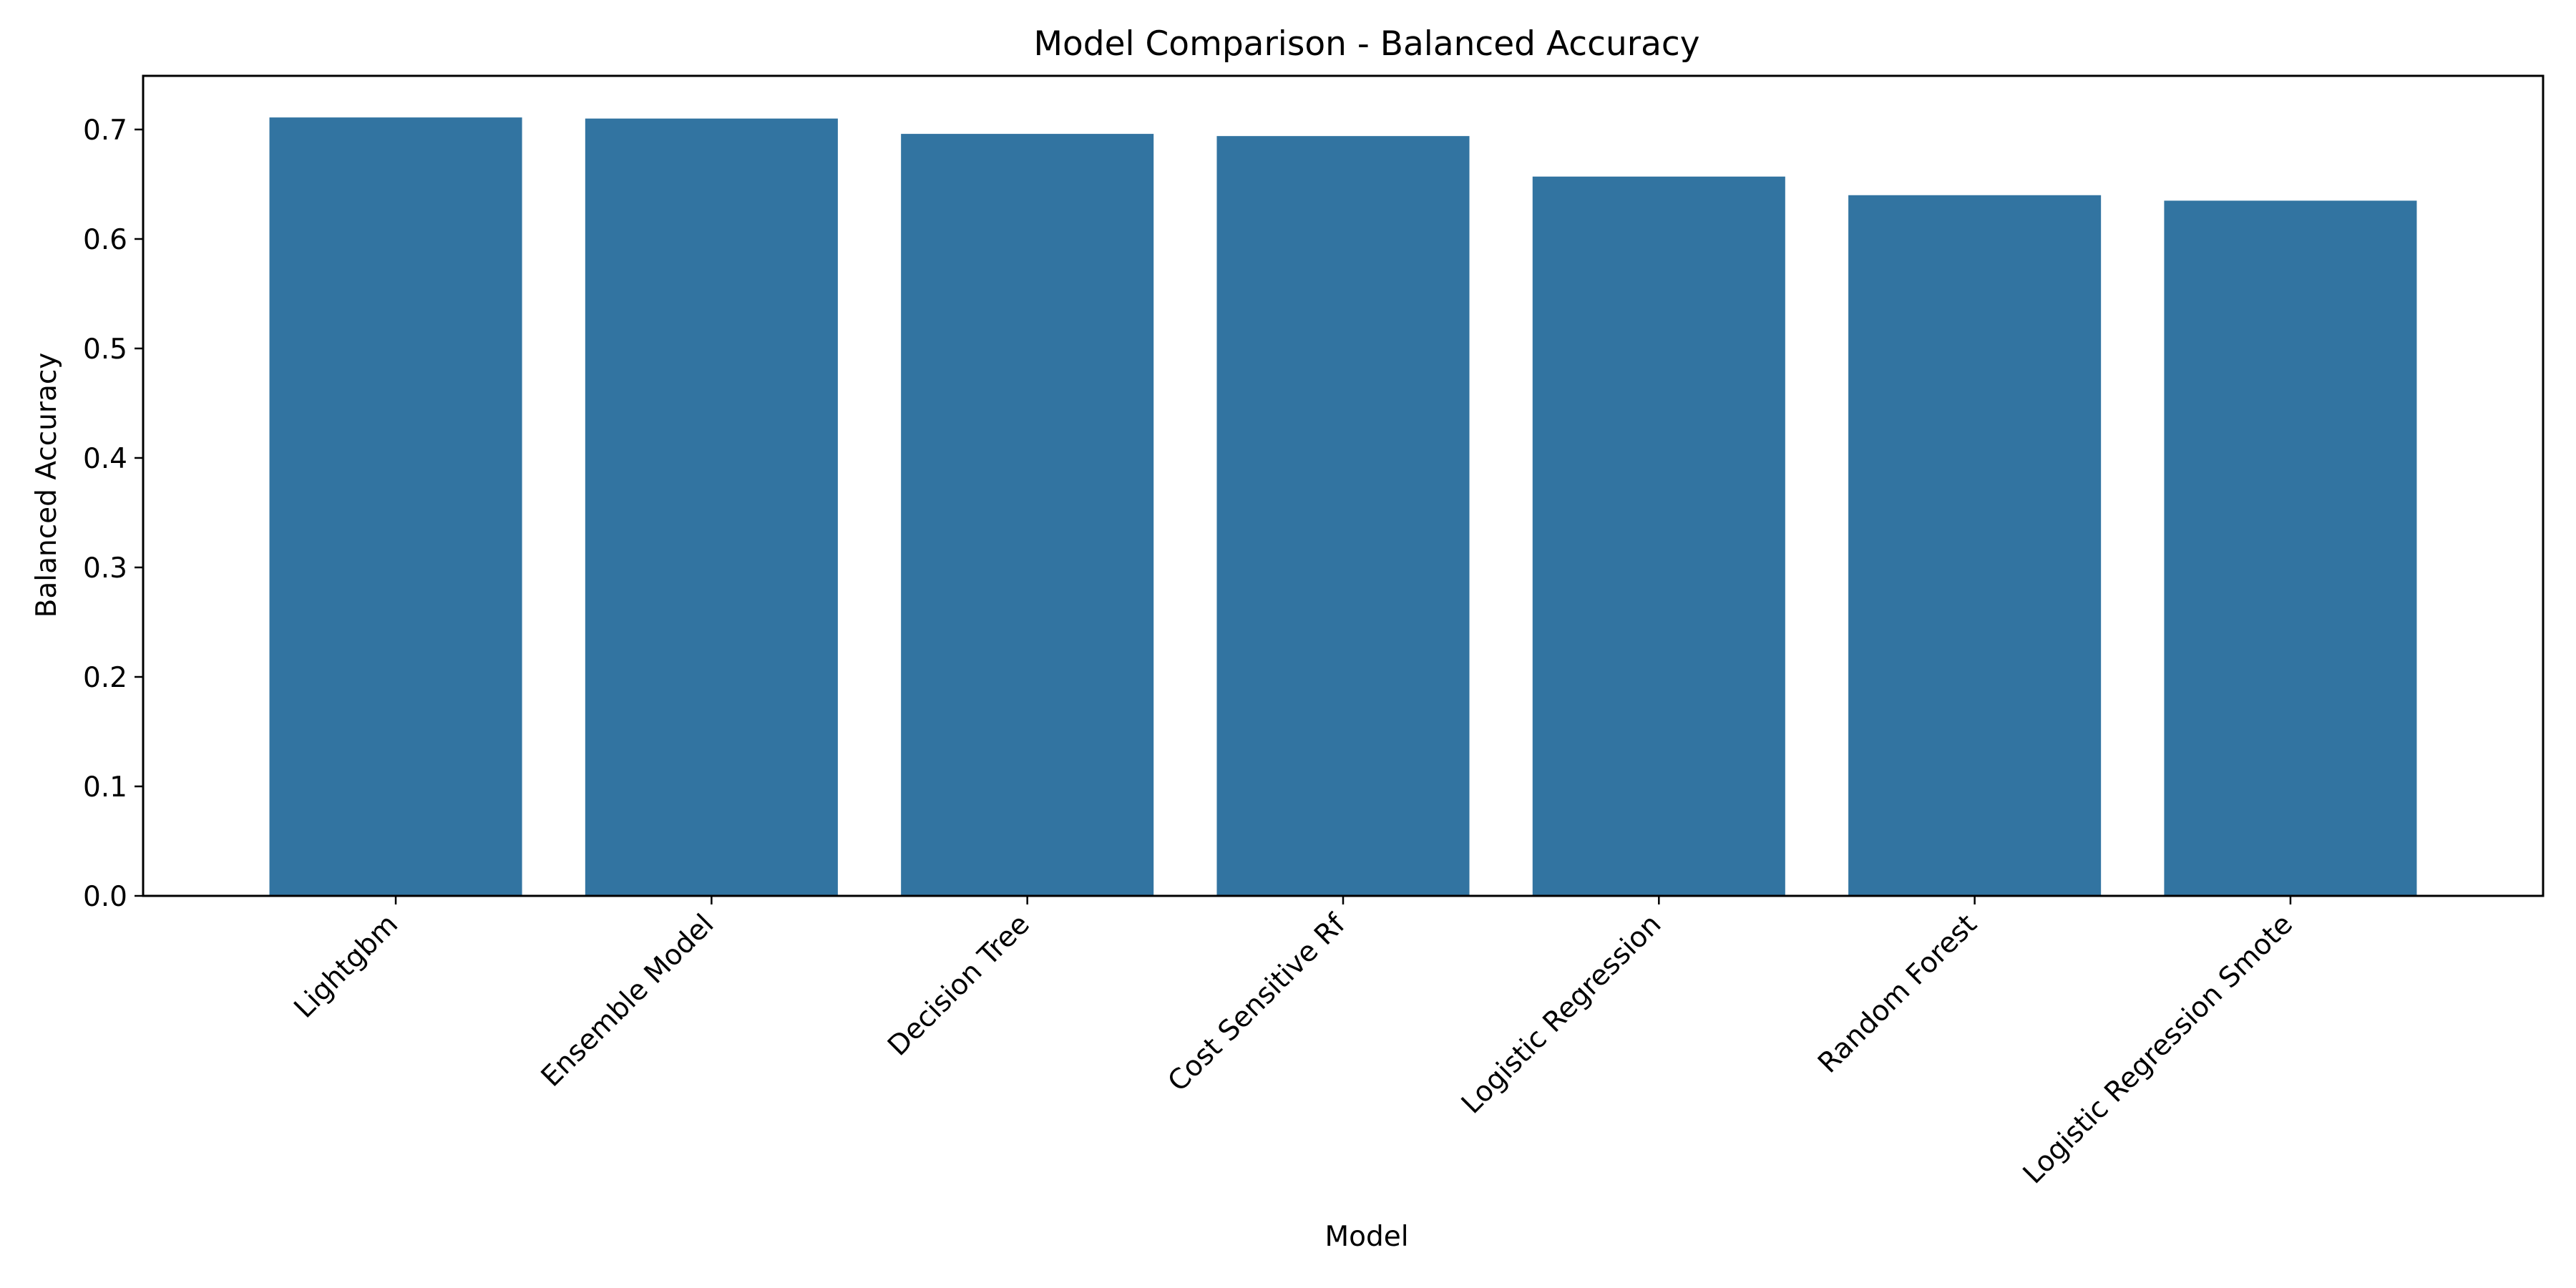 The height and width of the screenshot is (1288, 2576). I want to click on y-tick-label-0: 0.0, so click(105, 897).